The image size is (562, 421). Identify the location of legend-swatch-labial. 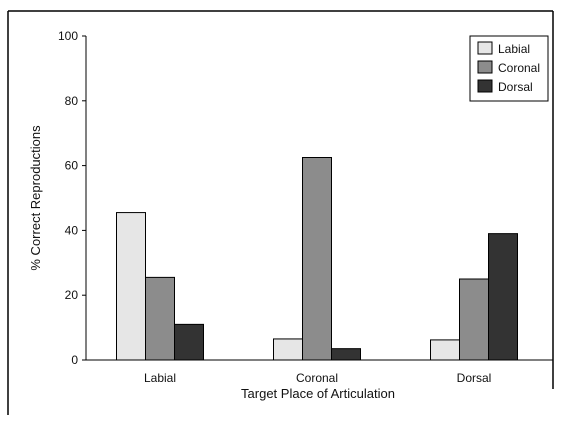
(485, 48).